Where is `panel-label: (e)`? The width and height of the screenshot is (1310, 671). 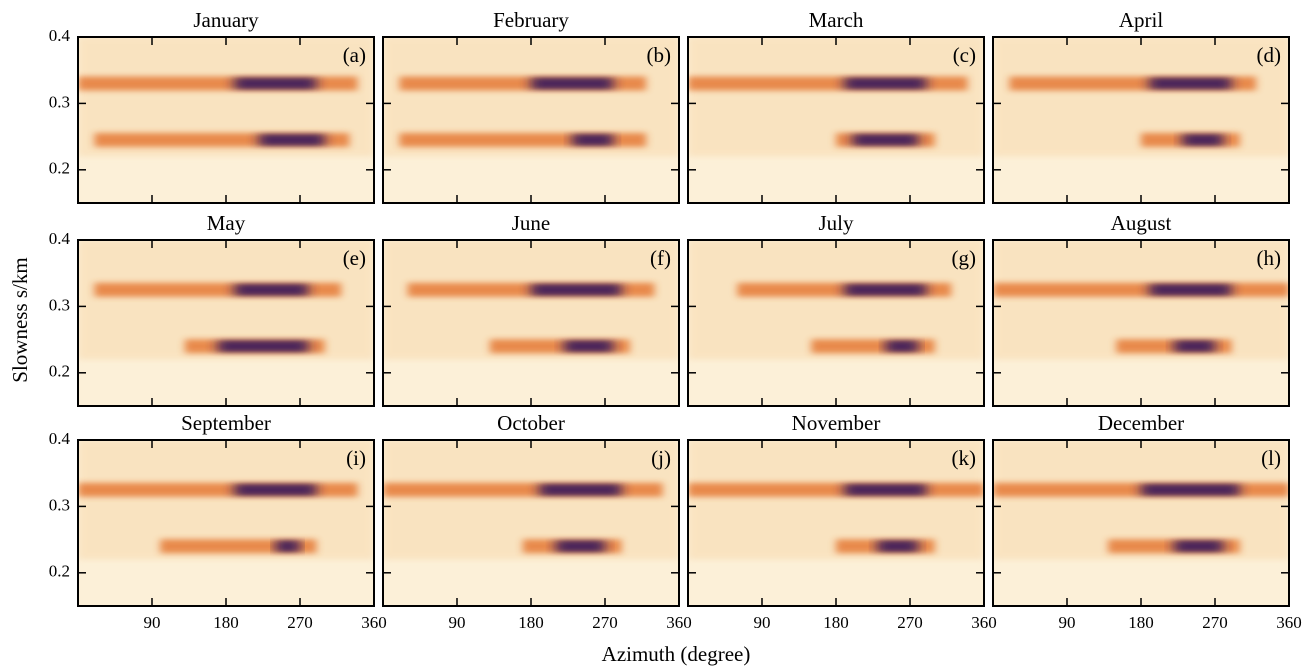 panel-label: (e) is located at coordinates (354, 258).